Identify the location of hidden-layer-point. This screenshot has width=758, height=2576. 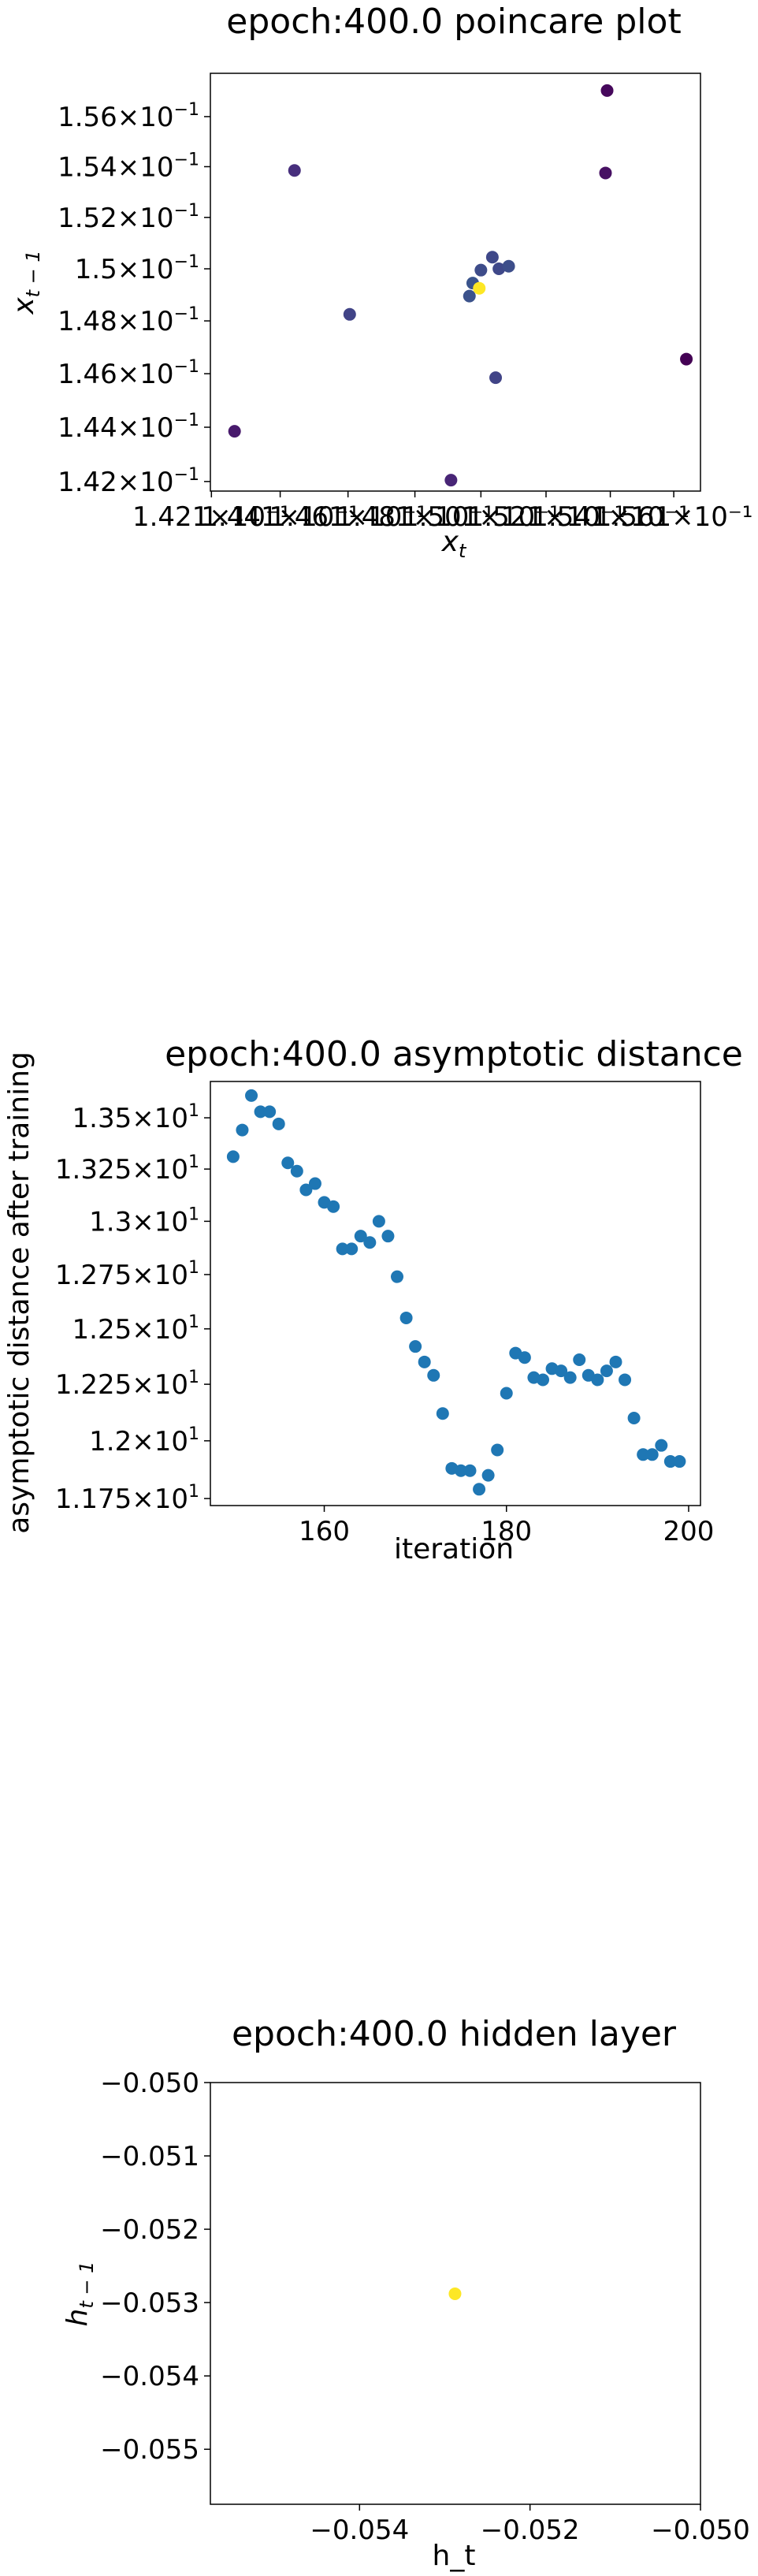
(455, 2293).